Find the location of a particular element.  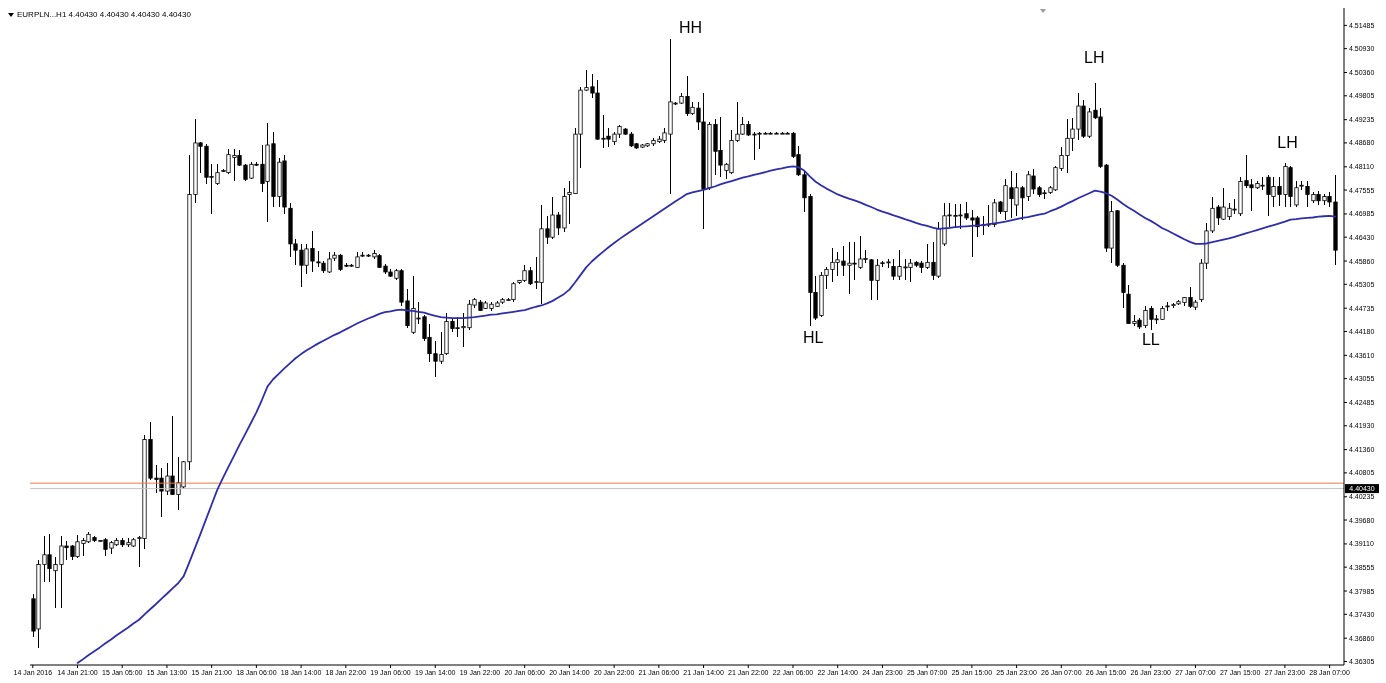

annotation: HH is located at coordinates (690, 27).